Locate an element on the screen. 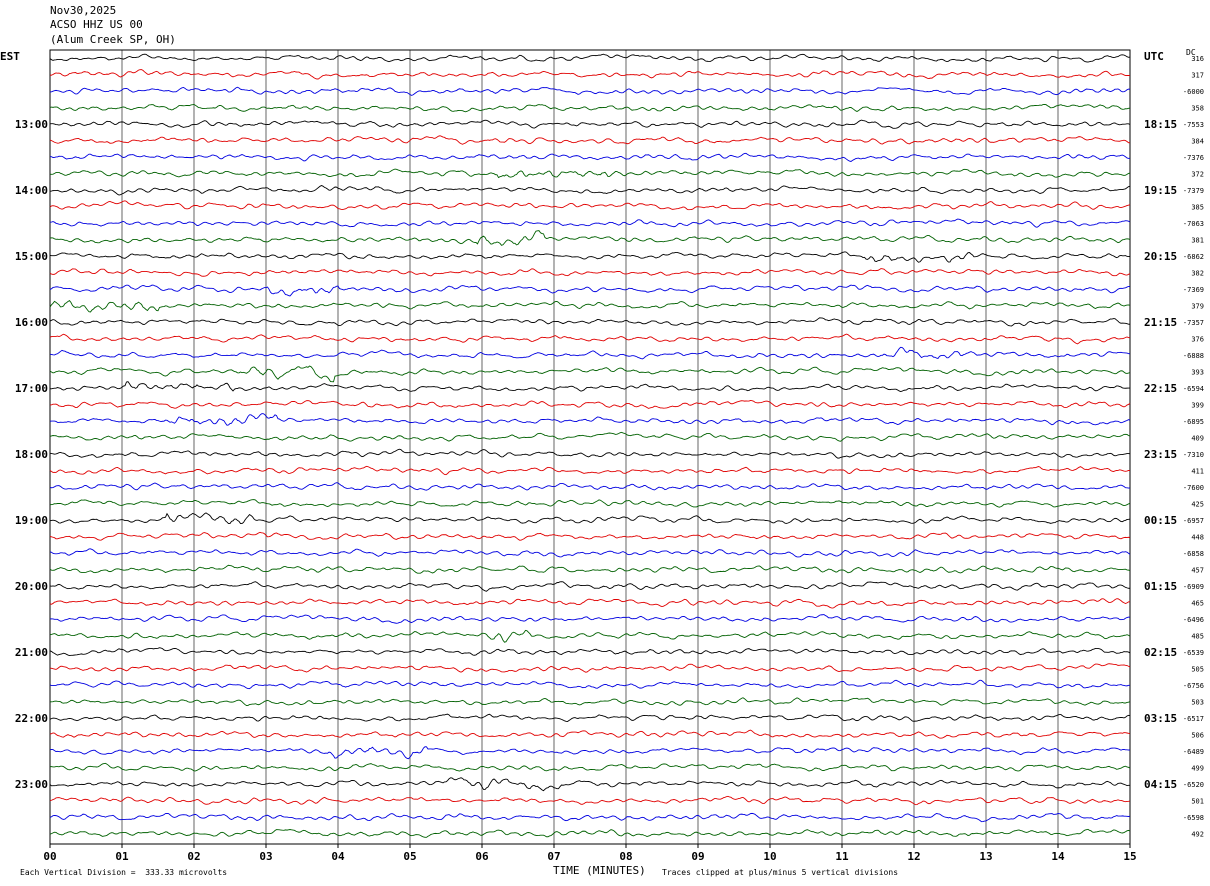  utc-label: UTC is located at coordinates (1154, 56).